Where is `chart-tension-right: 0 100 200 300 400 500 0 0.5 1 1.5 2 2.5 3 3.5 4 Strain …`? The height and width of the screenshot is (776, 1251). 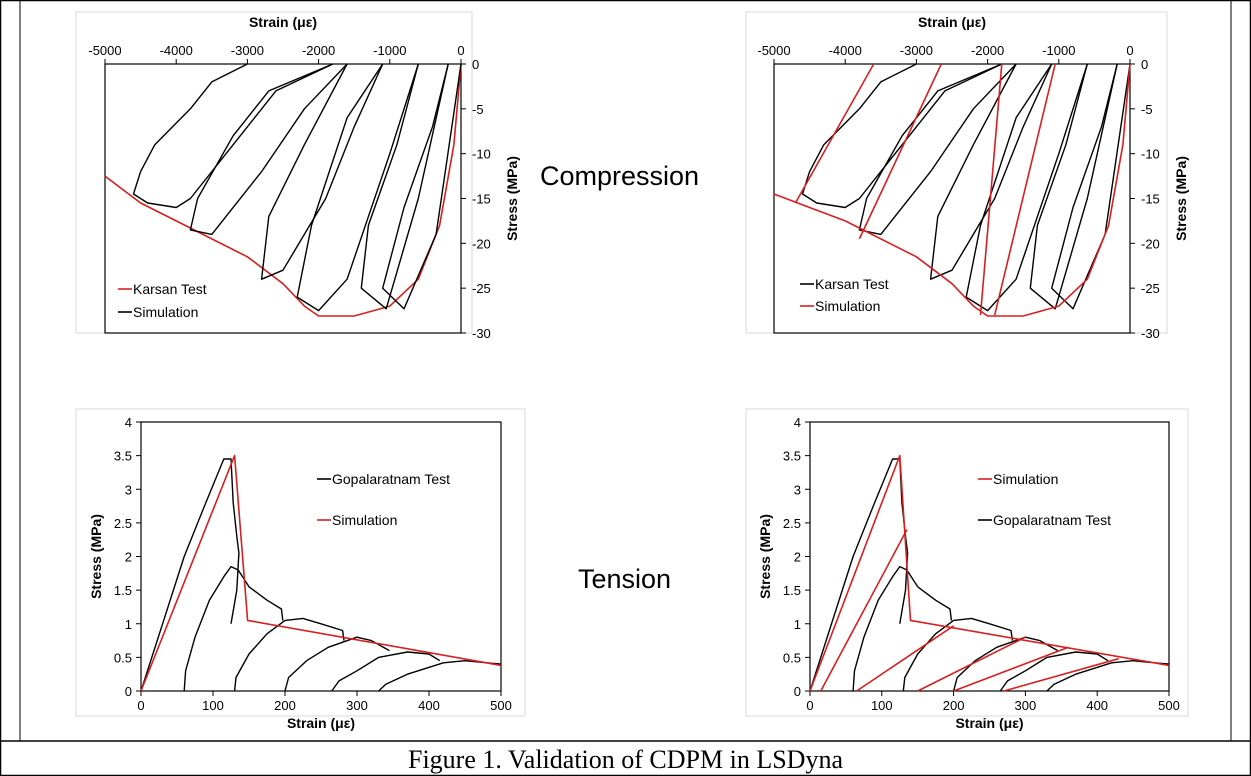
chart-tension-right: 0 100 200 300 400 500 0 0.5 1 1.5 2 2.5 3 3.5 4 Strain … is located at coordinates (967, 569).